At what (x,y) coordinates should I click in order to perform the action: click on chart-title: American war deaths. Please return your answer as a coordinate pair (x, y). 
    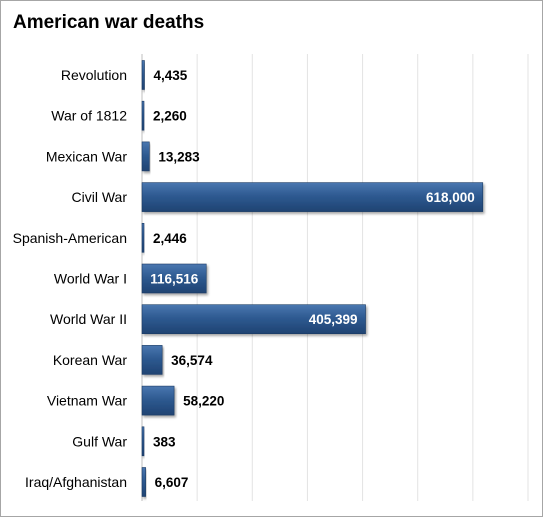
    Looking at the image, I should click on (109, 22).